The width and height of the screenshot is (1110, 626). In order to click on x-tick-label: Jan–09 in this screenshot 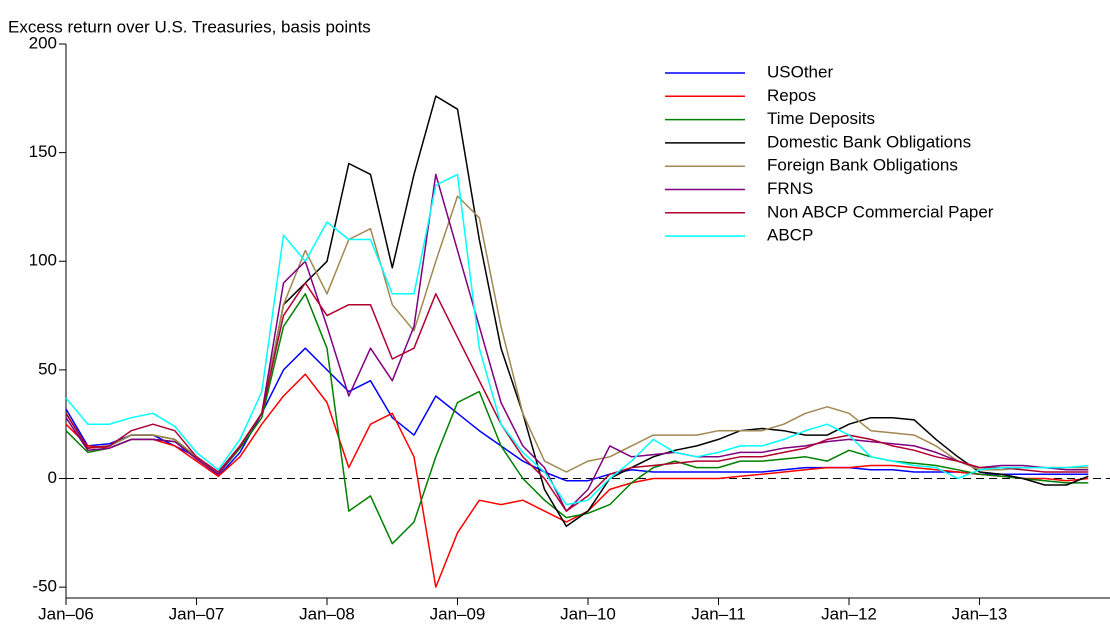, I will do `click(458, 613)`.